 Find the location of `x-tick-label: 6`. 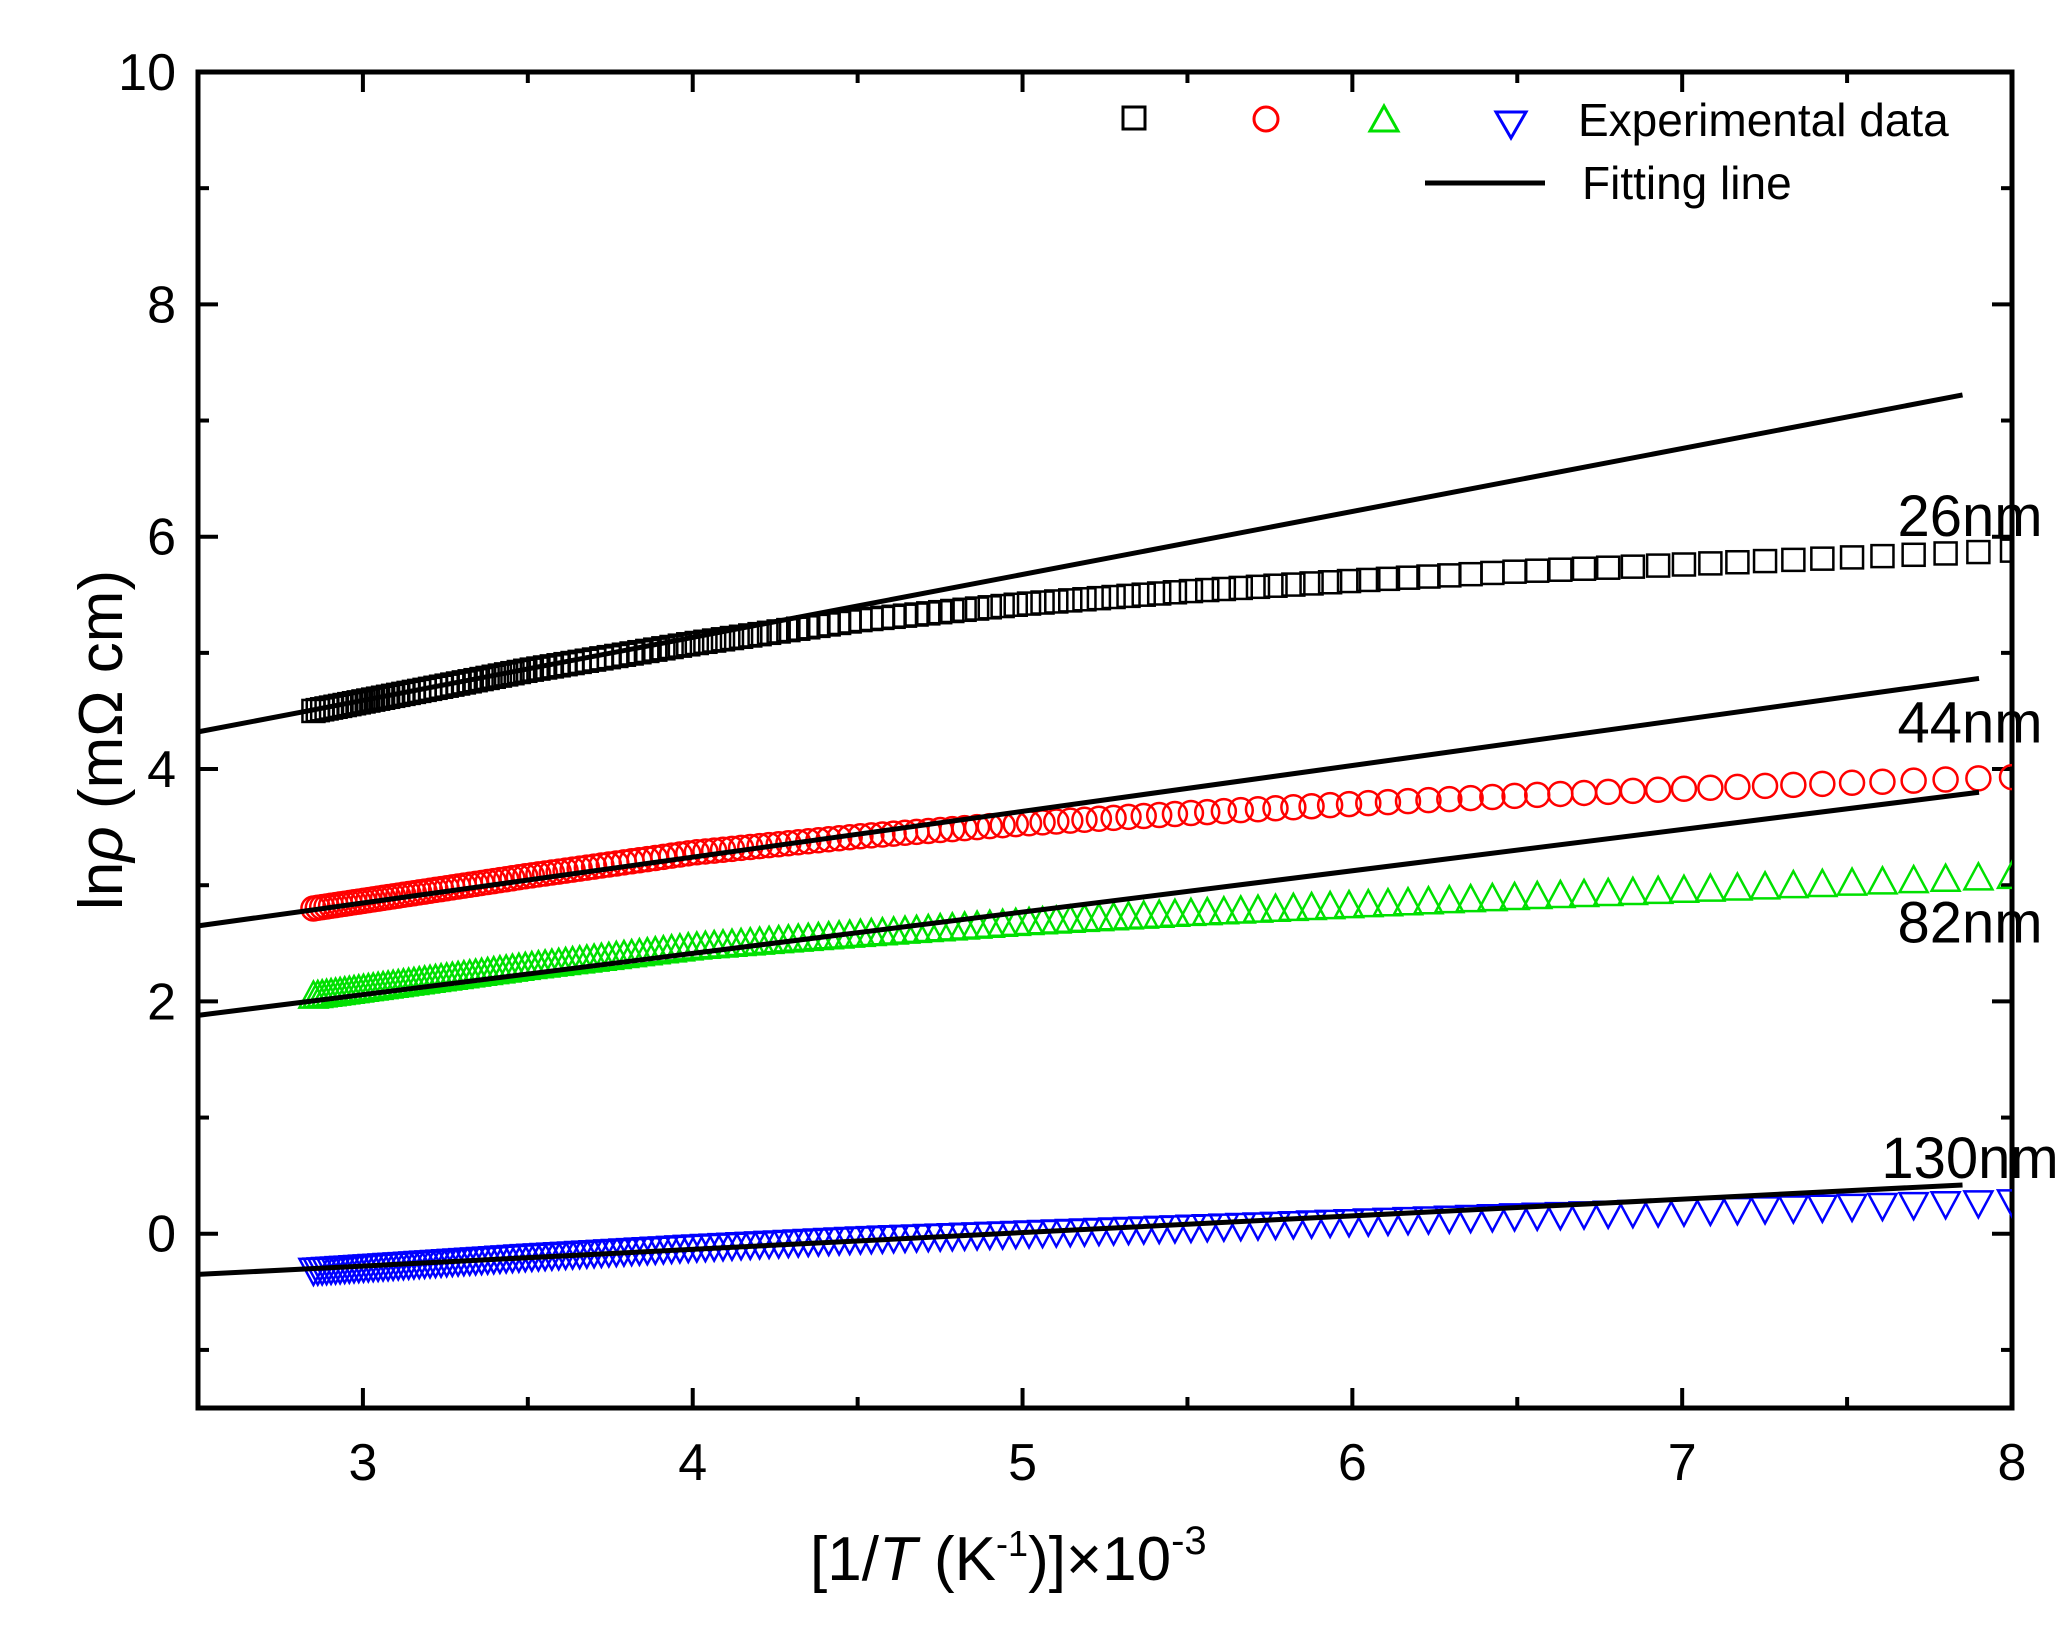

x-tick-label: 6 is located at coordinates (1352, 1463).